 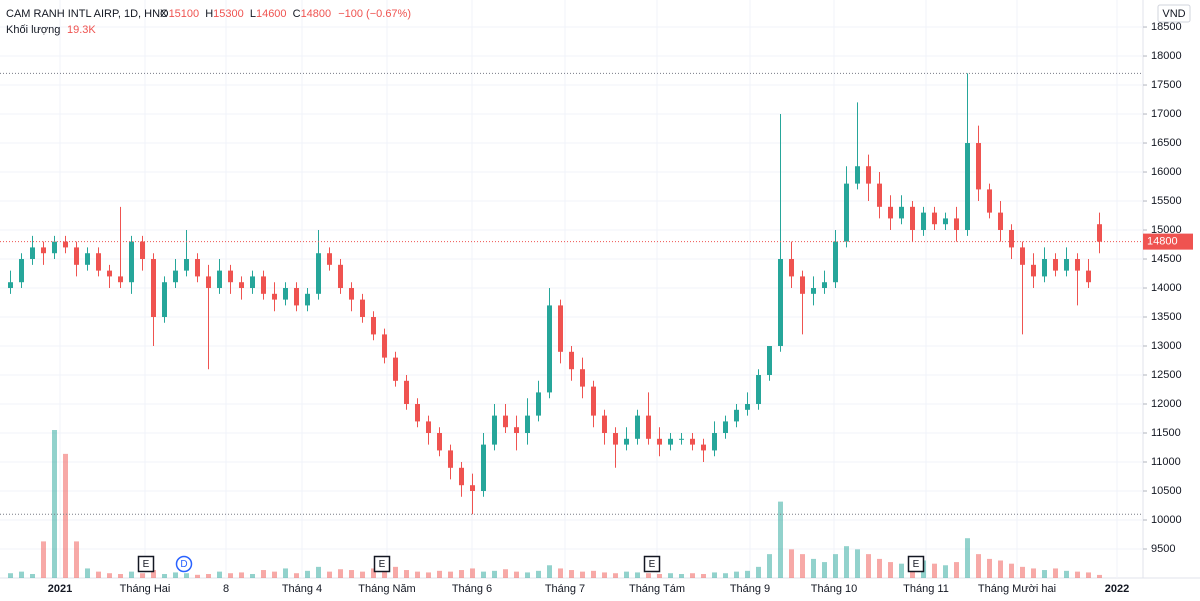 What do you see at coordinates (228, 14) in the screenshot?
I see `h-value: 15300` at bounding box center [228, 14].